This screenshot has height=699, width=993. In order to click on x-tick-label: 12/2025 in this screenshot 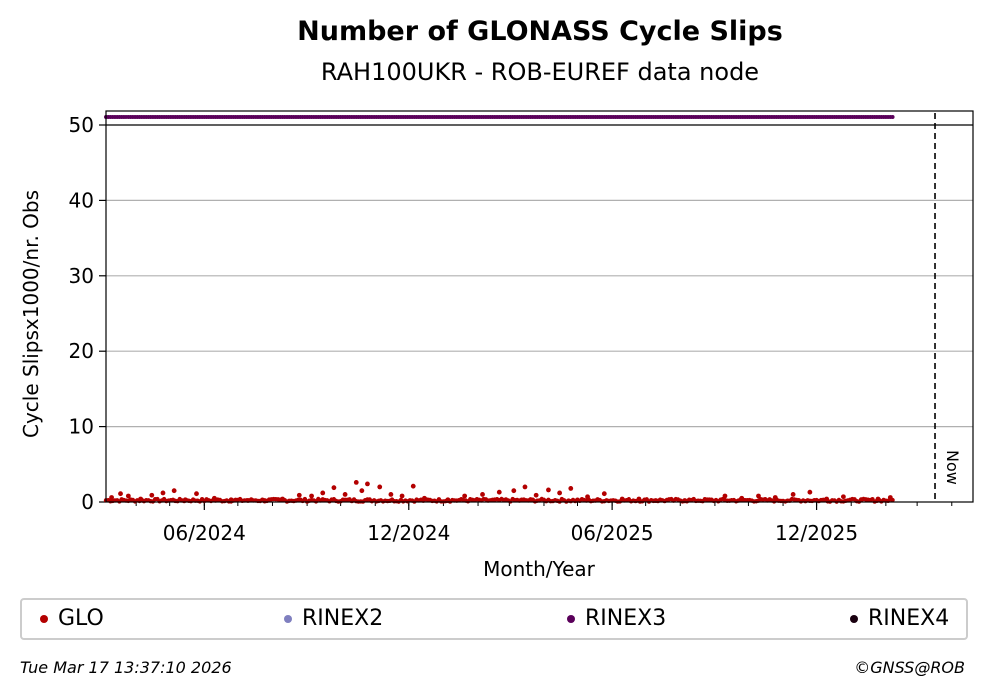, I will do `click(816, 533)`.